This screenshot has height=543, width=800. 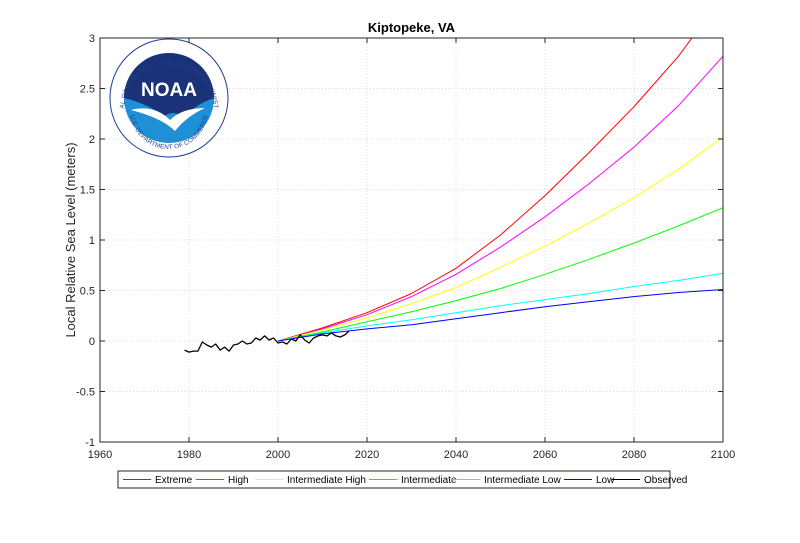 I want to click on y-tick-label: 1, so click(x=92, y=241).